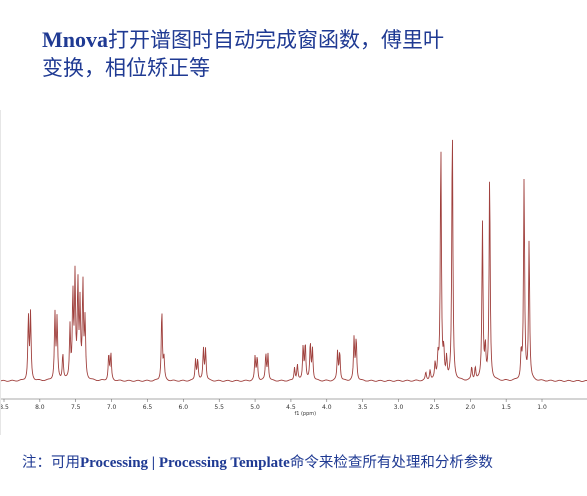  Describe the element at coordinates (276, 40) in the screenshot. I see `title-line1: 打开谱图时自动完成窗函数，傅里叶` at that location.